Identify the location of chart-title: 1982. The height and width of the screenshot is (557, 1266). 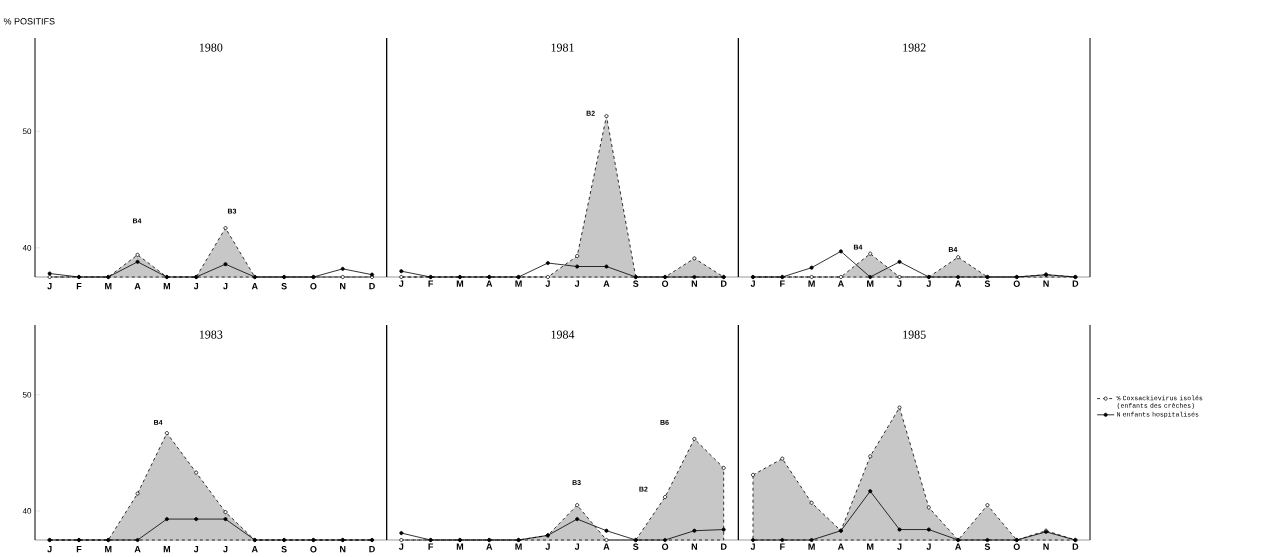
(914, 47).